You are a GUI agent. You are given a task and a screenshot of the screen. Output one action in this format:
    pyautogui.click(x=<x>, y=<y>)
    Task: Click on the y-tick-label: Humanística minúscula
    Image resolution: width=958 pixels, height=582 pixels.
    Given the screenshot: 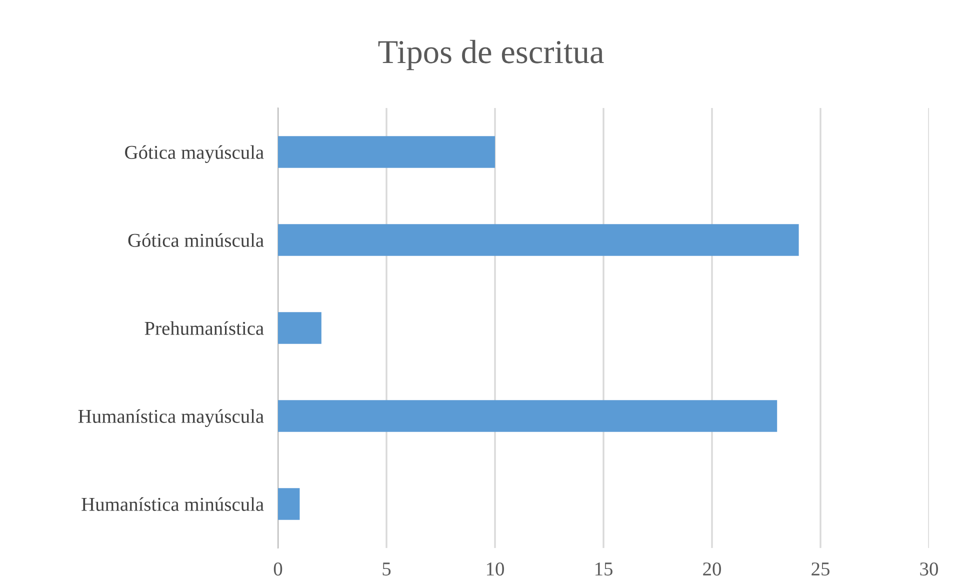 What is the action you would take?
    pyautogui.click(x=173, y=504)
    